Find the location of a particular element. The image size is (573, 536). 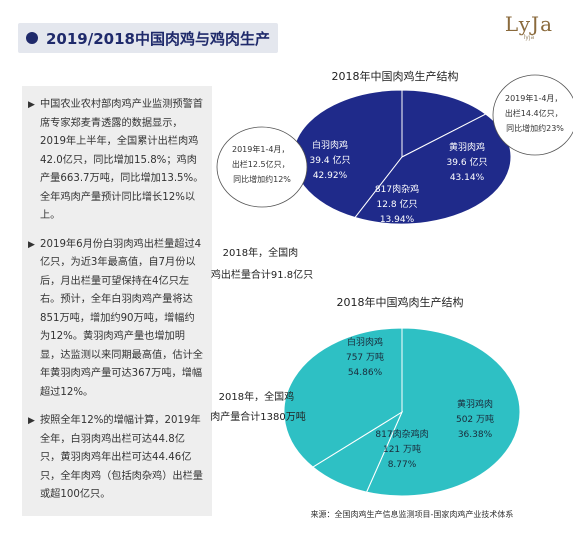

title-dot-icon is located at coordinates (32, 38).